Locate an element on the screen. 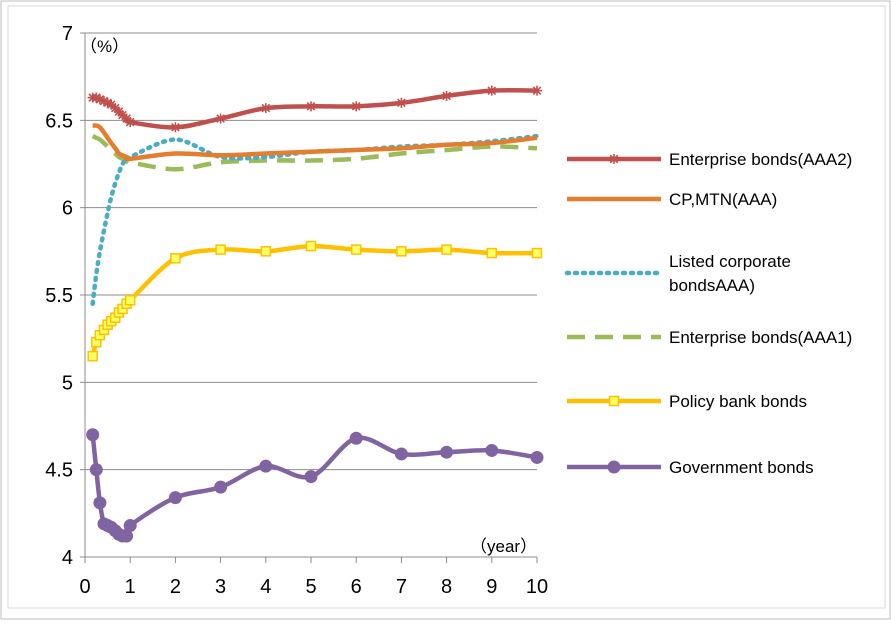 This screenshot has width=891, height=625. x-tick-label: 4 is located at coordinates (265, 587).